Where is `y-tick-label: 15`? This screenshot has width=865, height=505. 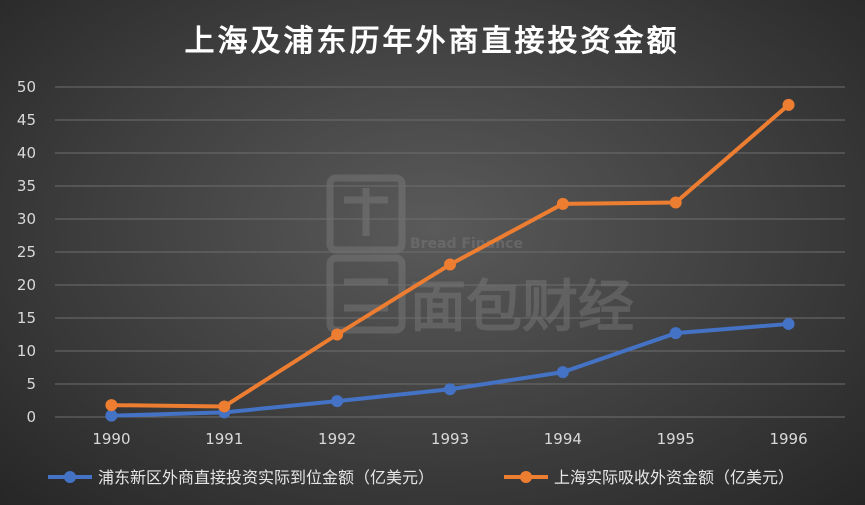
y-tick-label: 15 is located at coordinates (26, 318).